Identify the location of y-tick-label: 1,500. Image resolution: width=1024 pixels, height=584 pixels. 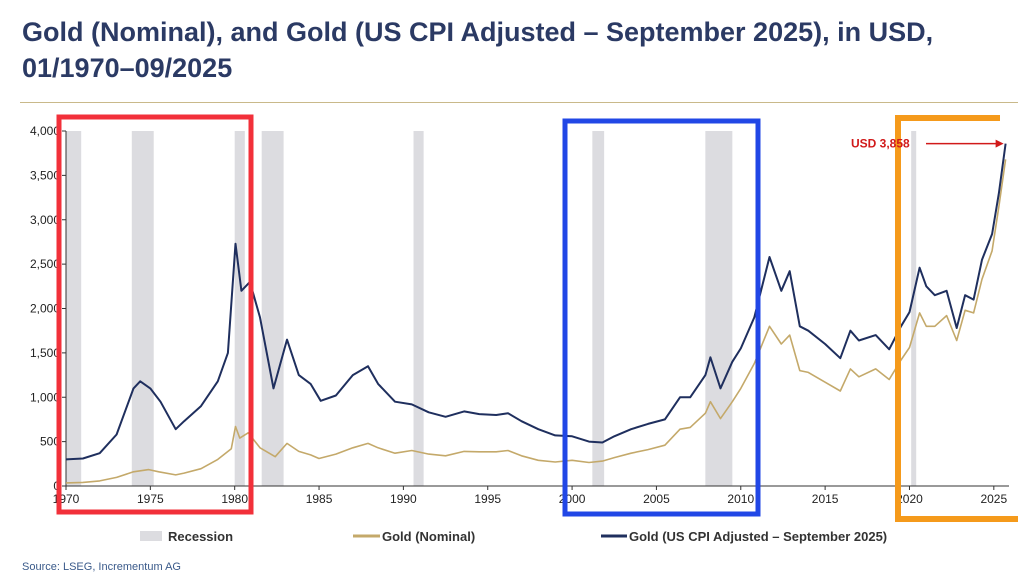
(45, 353).